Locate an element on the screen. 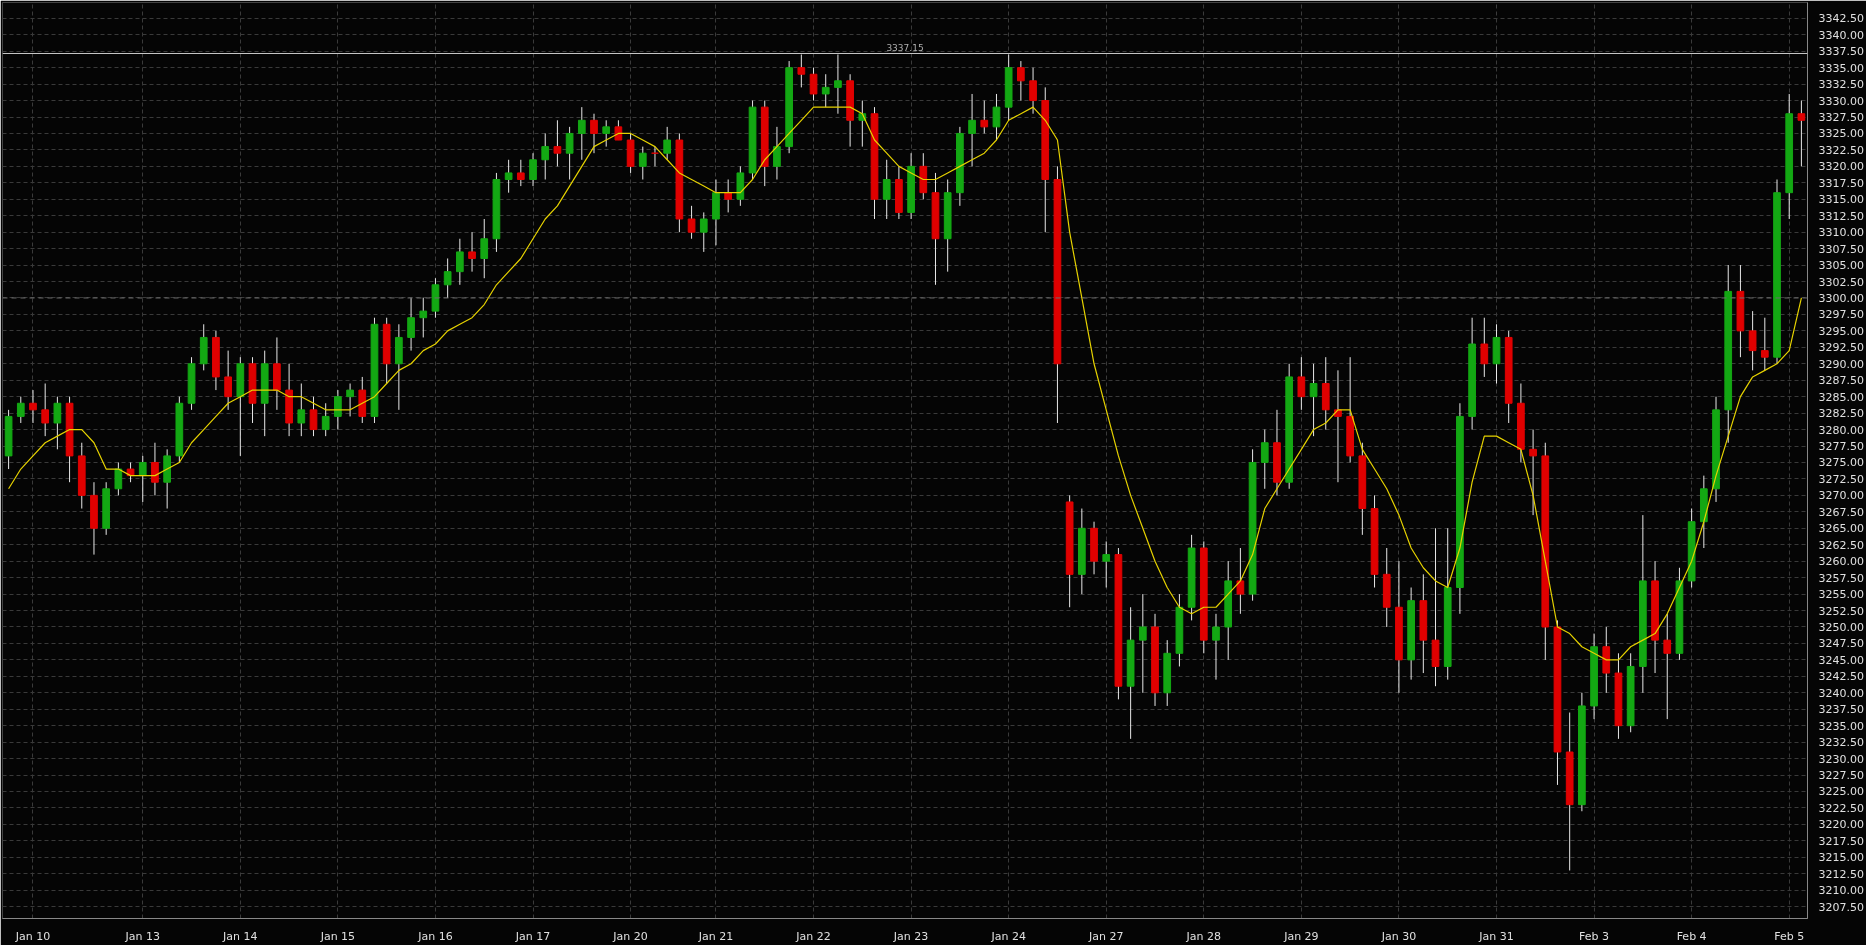 This screenshot has height=947, width=1868. y-tick-label: 3217.50 is located at coordinates (1841, 841).